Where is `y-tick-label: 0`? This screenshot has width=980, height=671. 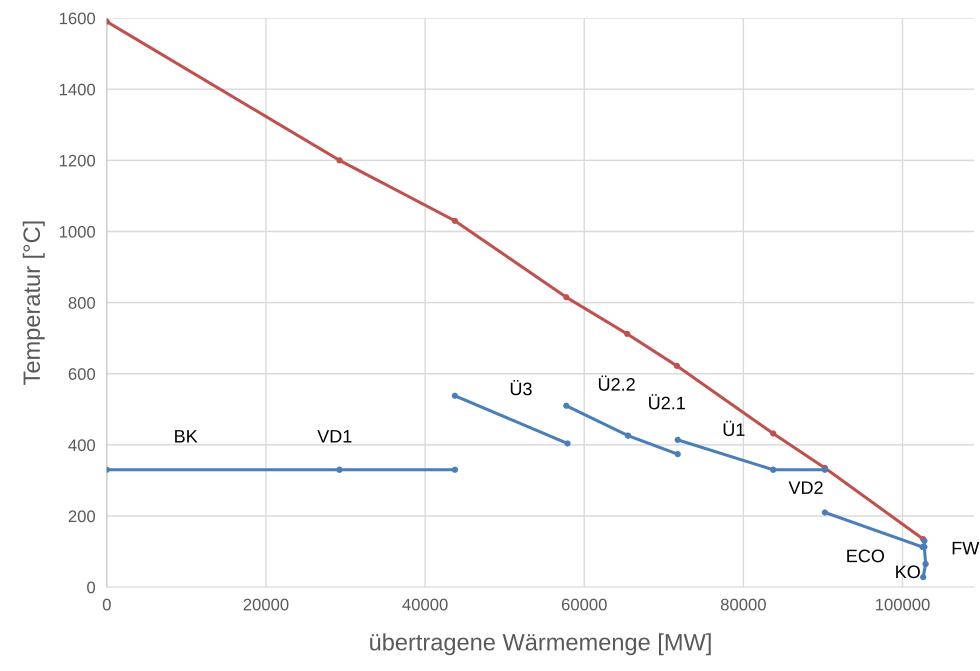 y-tick-label: 0 is located at coordinates (91, 588).